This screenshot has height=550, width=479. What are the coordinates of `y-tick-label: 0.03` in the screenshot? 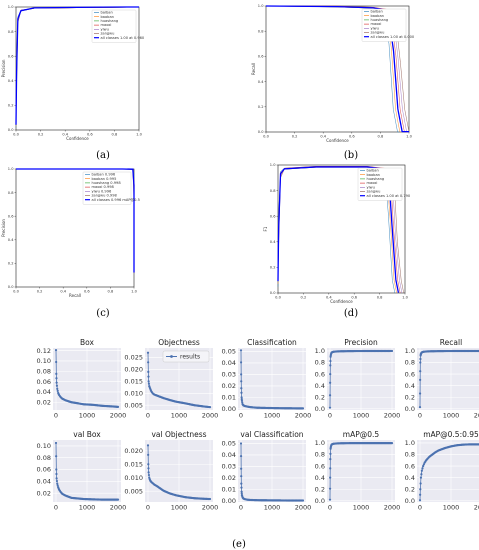 It's located at (229, 375).